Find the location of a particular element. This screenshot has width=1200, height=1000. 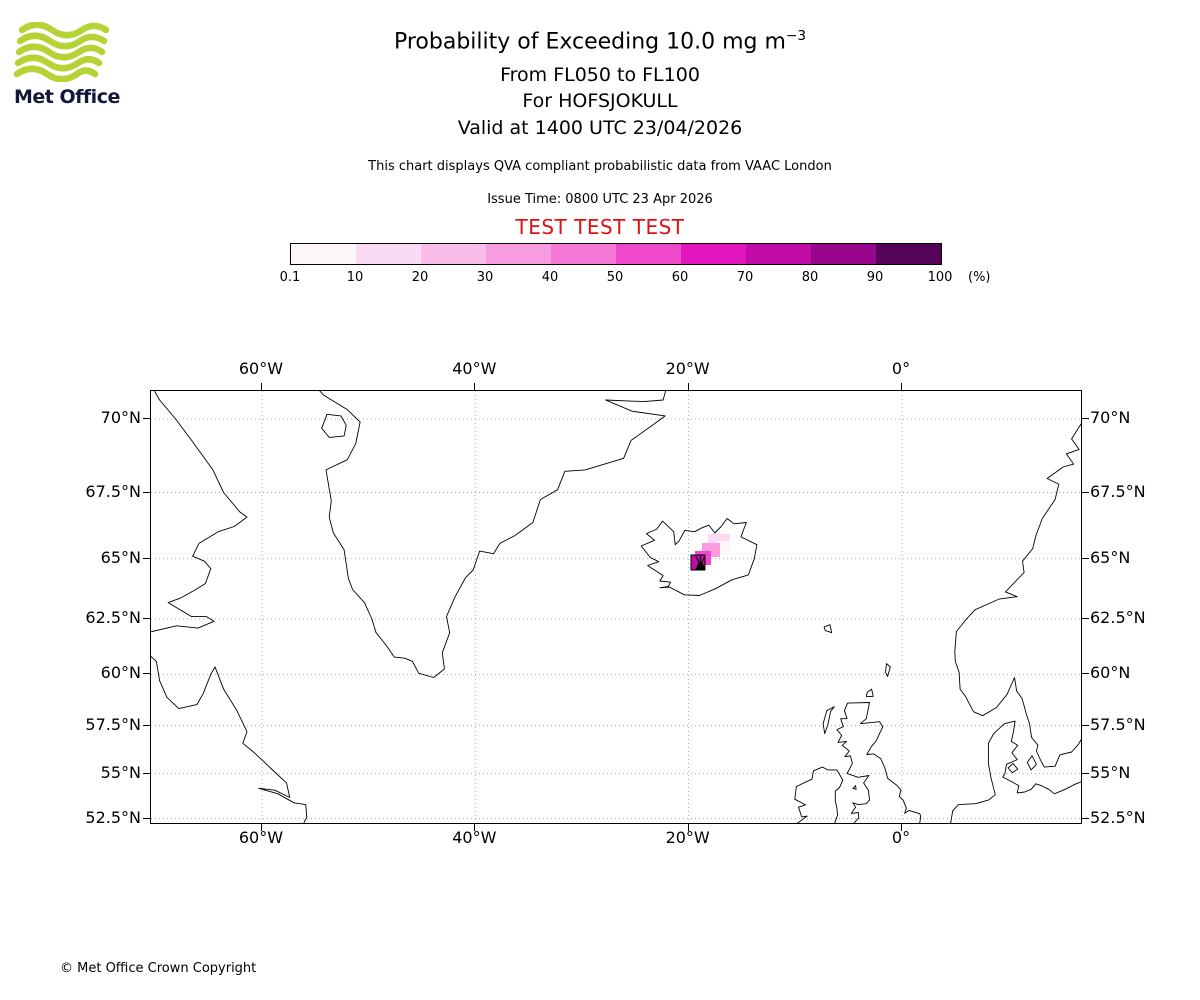

map-lat-label-left: 60°N is located at coordinates (120, 673).